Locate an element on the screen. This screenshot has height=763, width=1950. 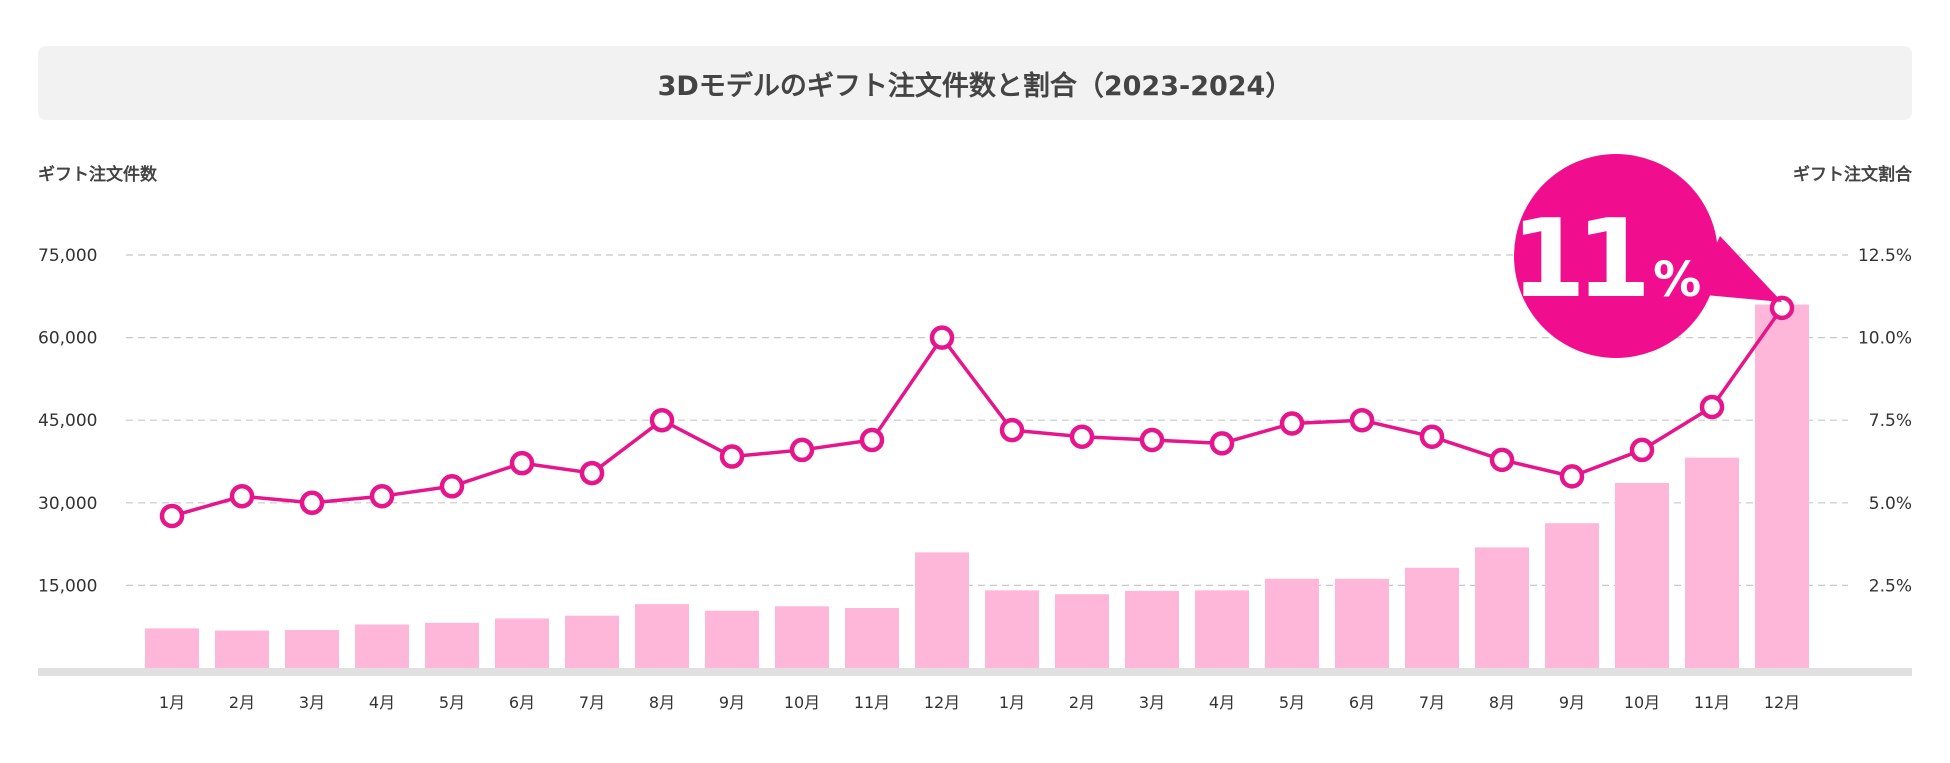
y-right-tick-label: 12.5% is located at coordinates (1885, 256).